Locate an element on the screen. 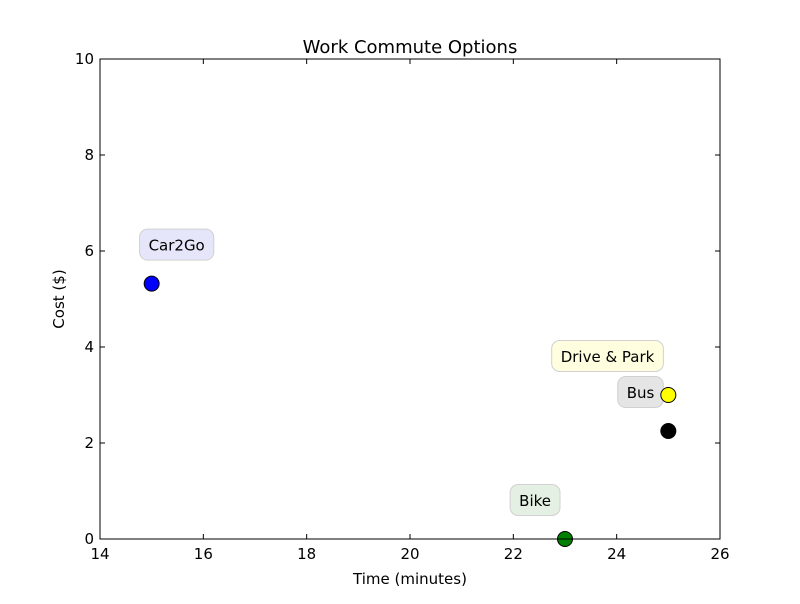  x-tick-label: 24 is located at coordinates (616, 554).